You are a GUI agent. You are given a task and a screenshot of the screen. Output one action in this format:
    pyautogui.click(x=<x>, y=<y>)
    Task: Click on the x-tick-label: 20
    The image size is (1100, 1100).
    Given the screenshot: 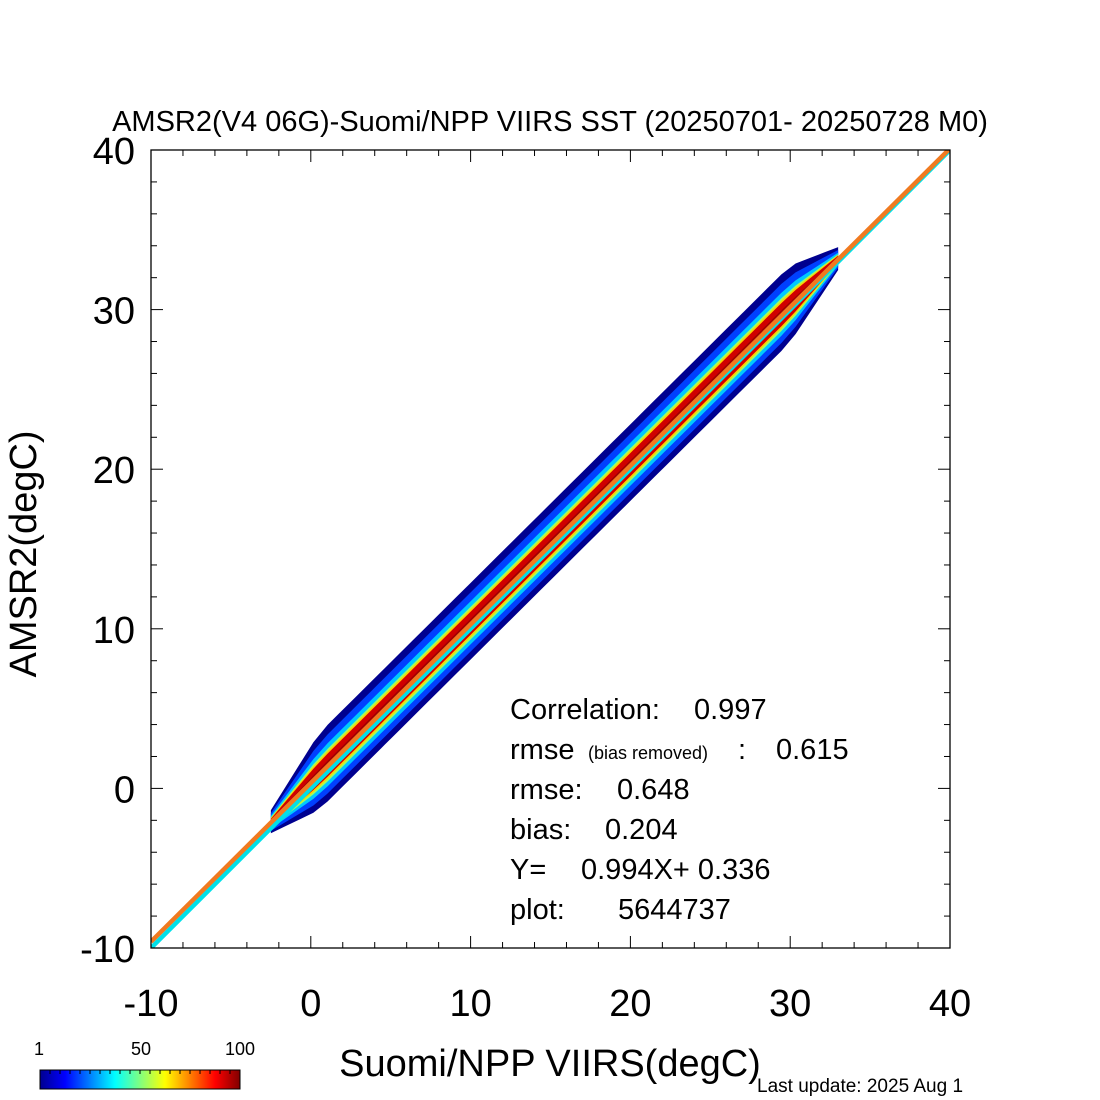 What is the action you would take?
    pyautogui.click(x=630, y=1004)
    